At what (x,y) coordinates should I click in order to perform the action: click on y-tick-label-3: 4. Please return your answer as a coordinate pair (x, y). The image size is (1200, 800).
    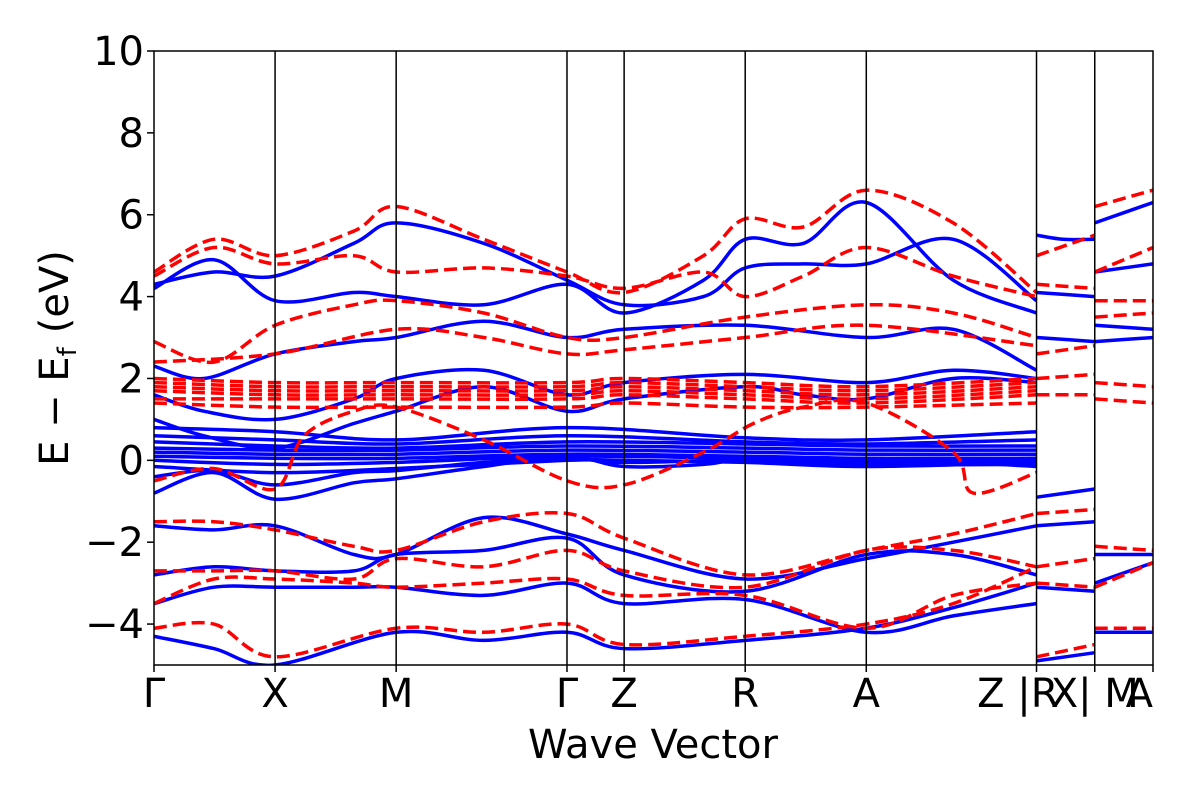
    Looking at the image, I should click on (131, 298).